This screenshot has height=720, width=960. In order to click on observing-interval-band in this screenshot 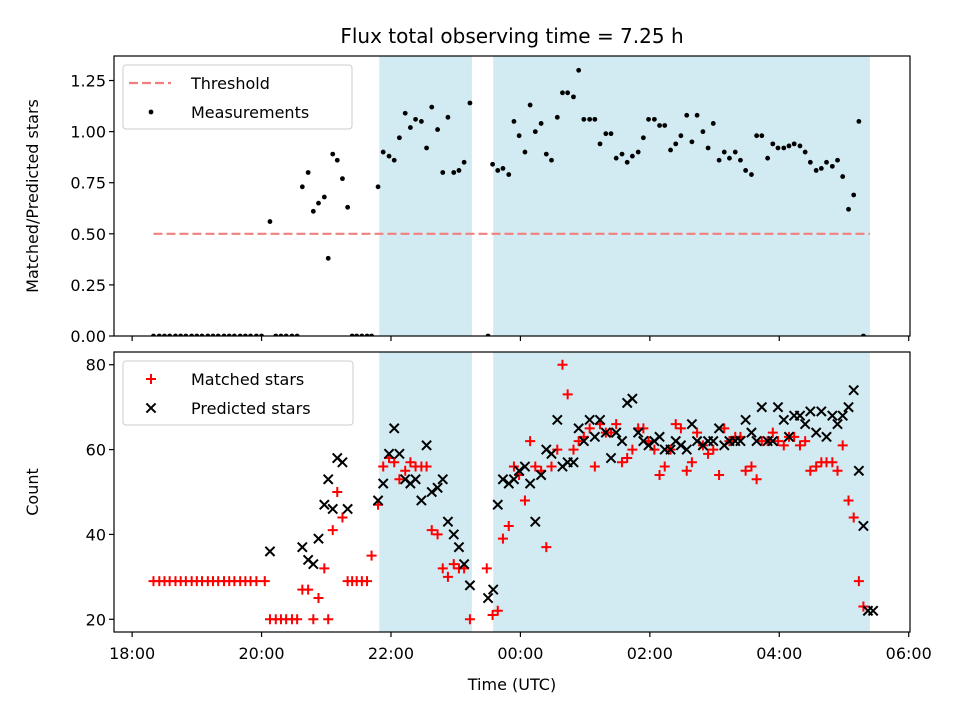, I will do `click(425, 492)`.